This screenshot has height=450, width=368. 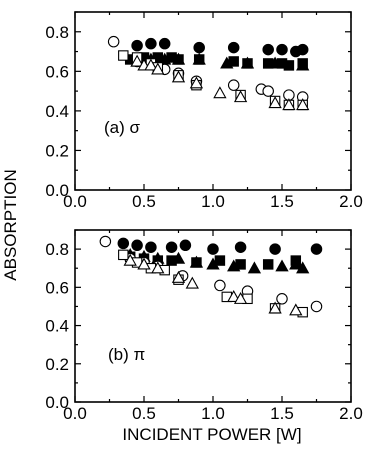 What do you see at coordinates (126, 354) in the screenshot?
I see `panel-label: (b) π` at bounding box center [126, 354].